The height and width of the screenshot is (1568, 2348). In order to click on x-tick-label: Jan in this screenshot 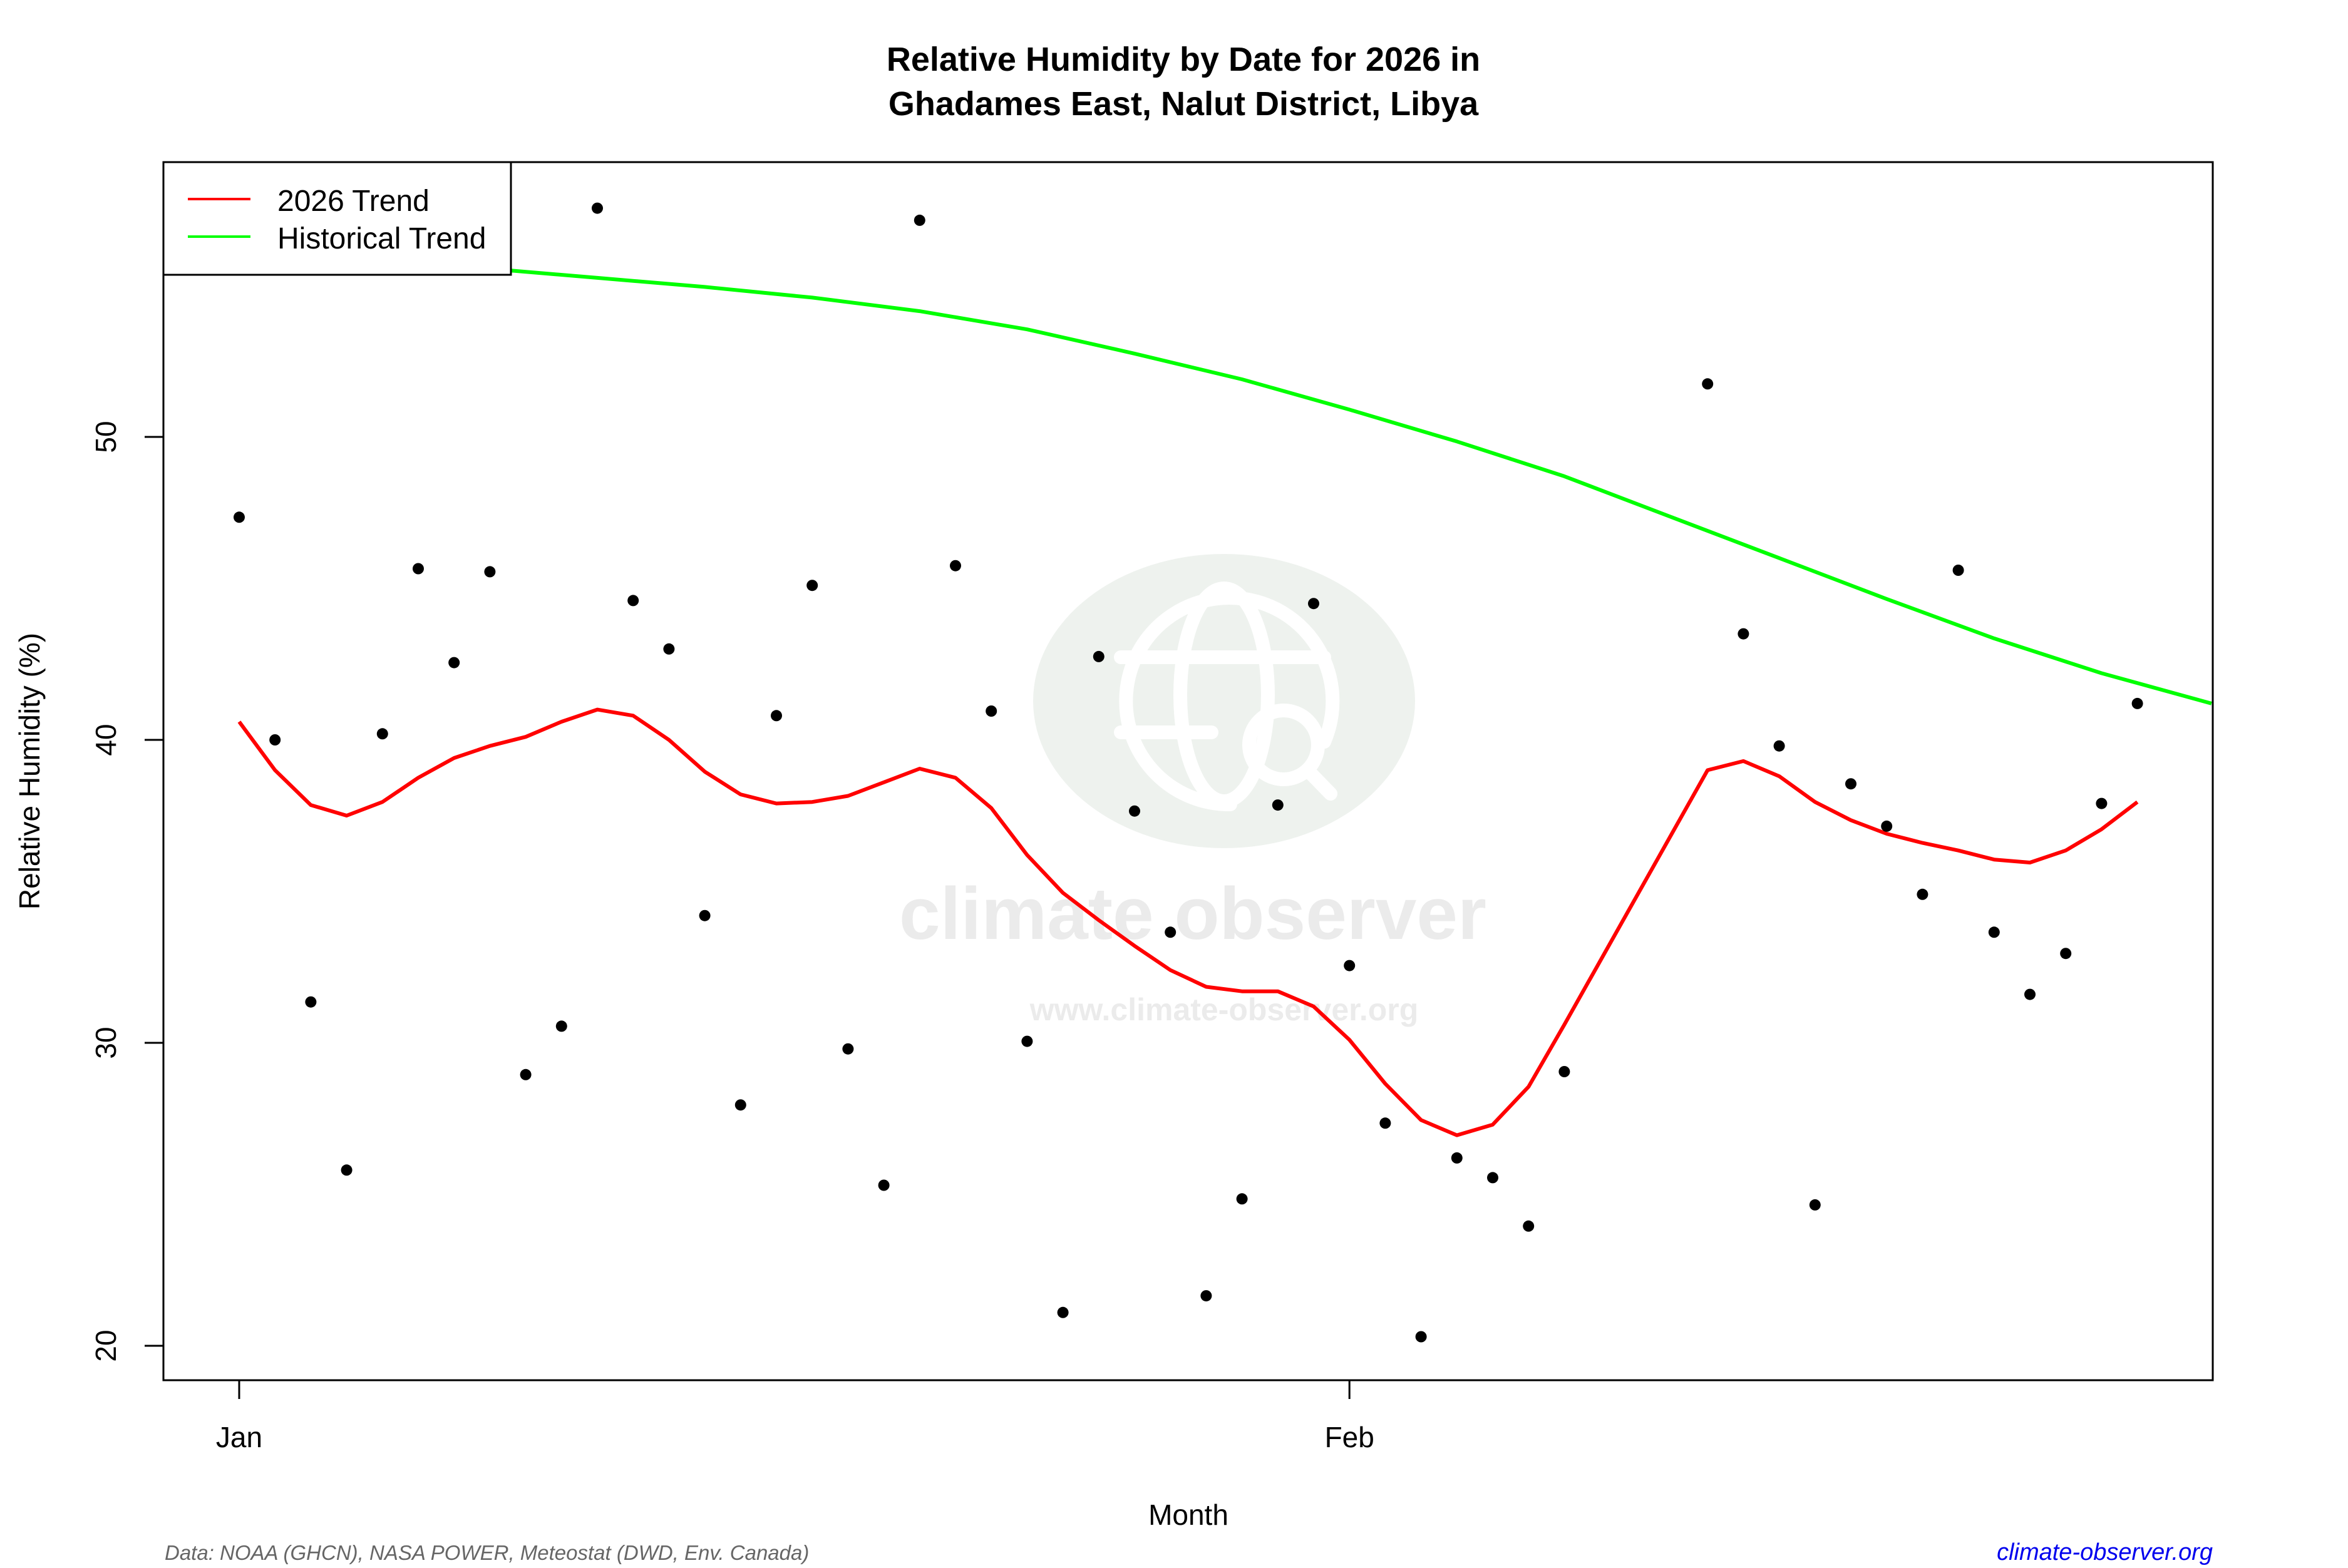, I will do `click(239, 1437)`.